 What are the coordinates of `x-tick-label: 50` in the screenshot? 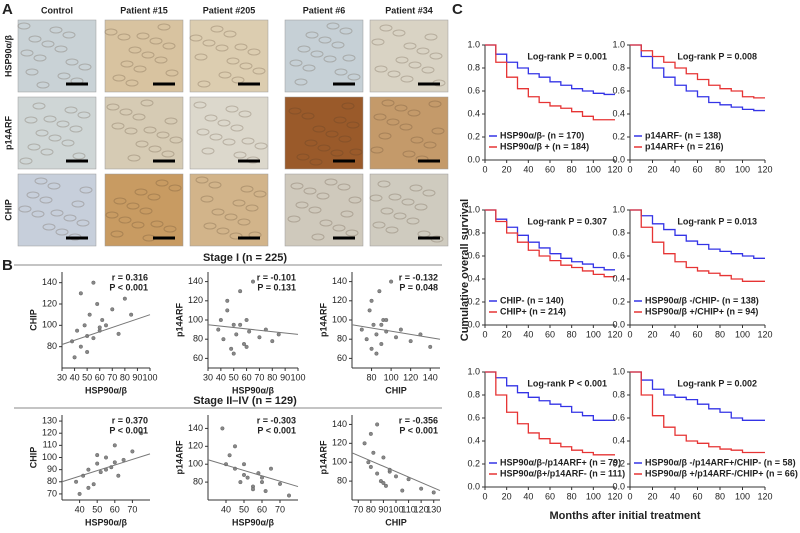 It's located at (234, 377).